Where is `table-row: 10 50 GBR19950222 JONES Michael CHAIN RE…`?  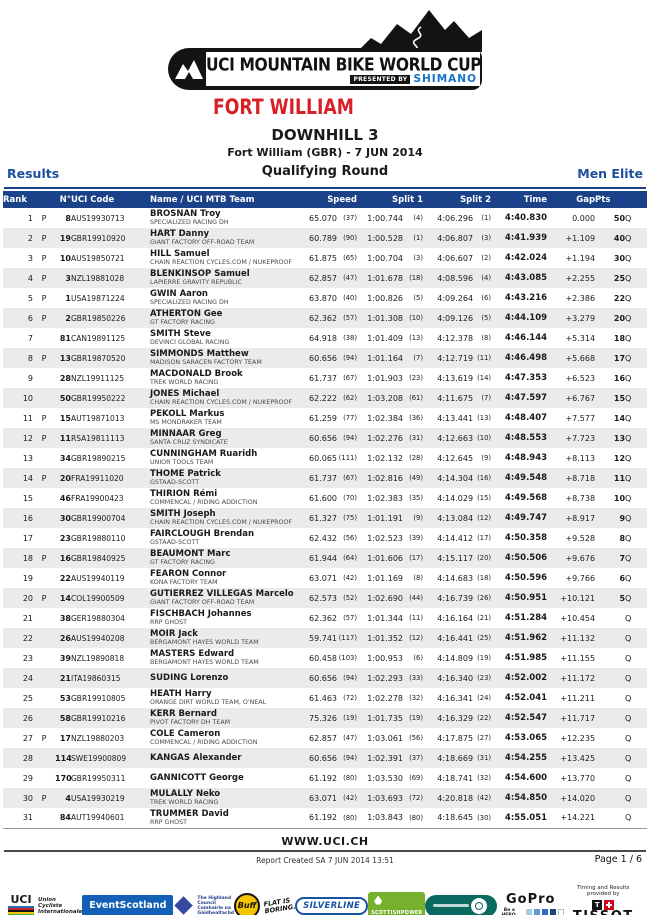
table-row: 10 50 GBR19950222 JONES Michael CHAIN RE… is located at coordinates (325, 398).